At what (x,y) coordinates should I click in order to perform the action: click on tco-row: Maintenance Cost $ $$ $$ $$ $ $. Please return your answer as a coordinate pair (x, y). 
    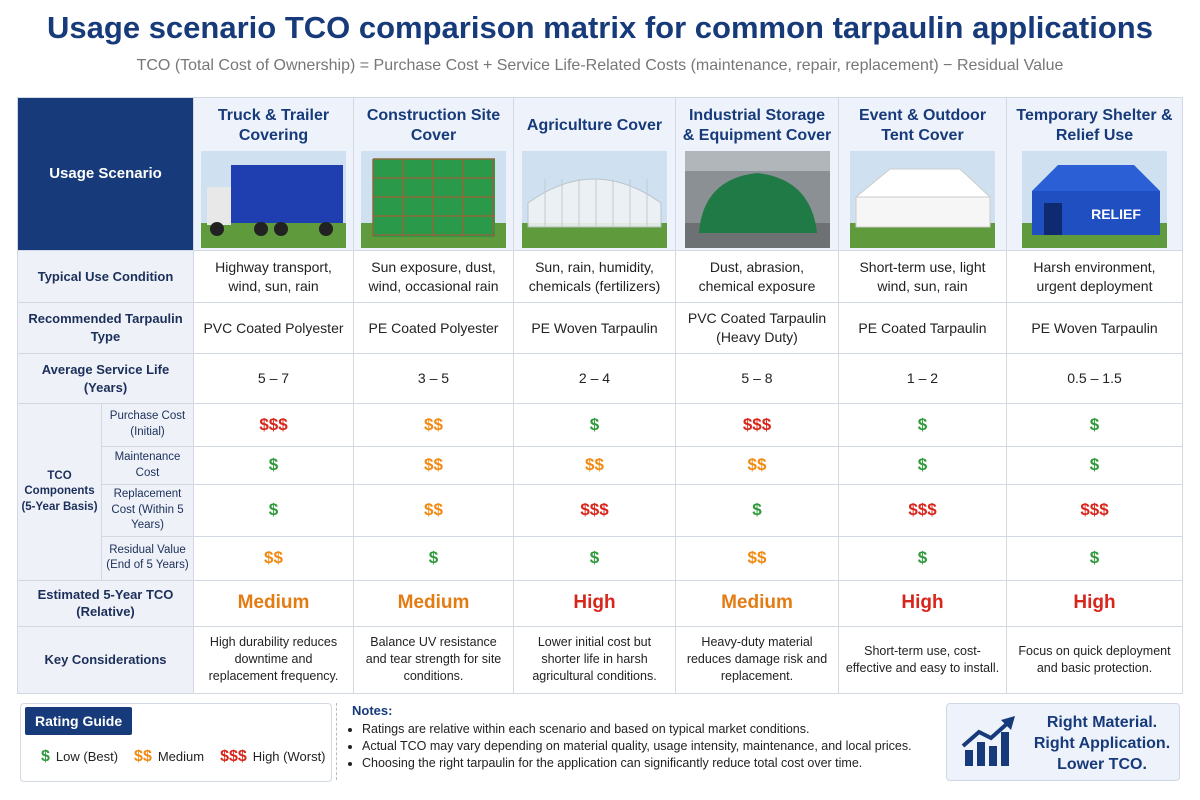
    Looking at the image, I should click on (600, 465).